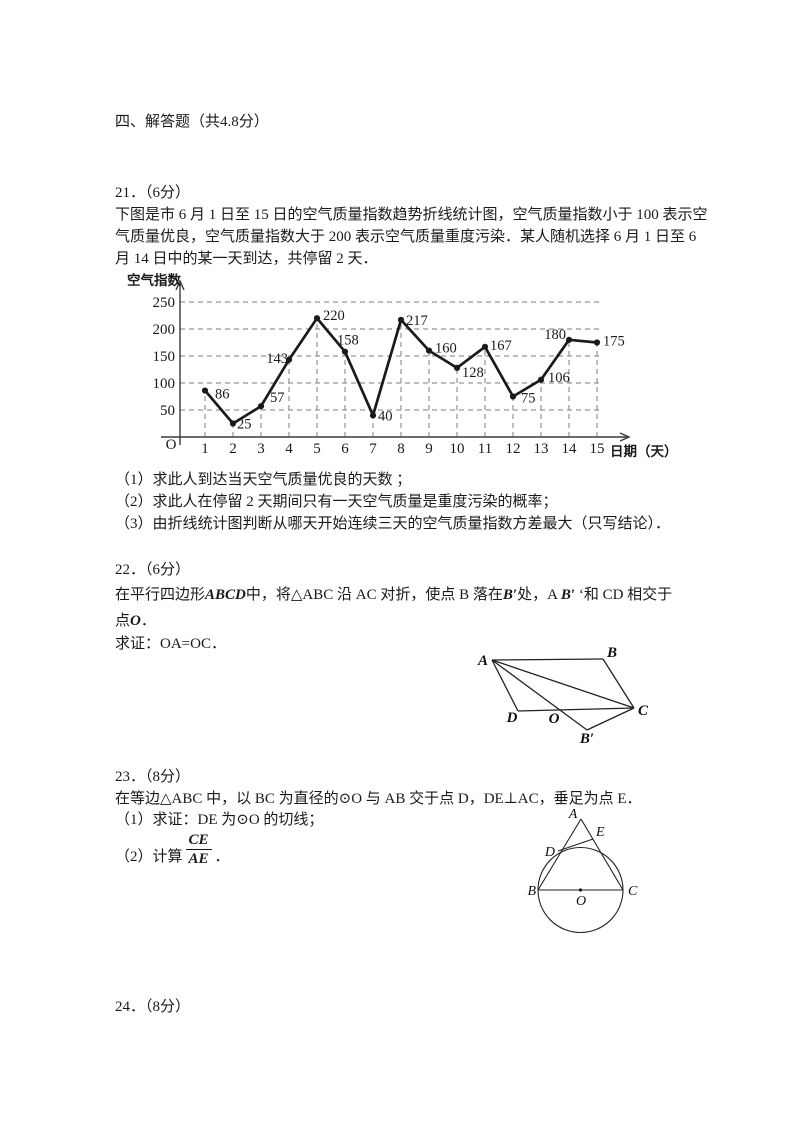 This screenshot has height=1123, width=794. Describe the element at coordinates (153, 570) in the screenshot. I see `q22-number: 22．（6分）` at that location.